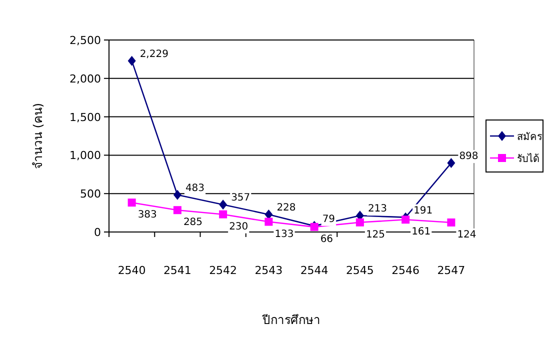 The height and width of the screenshot is (356, 553). What do you see at coordinates (154, 54) in the screenshot?
I see `data-label: 2,229` at bounding box center [154, 54].